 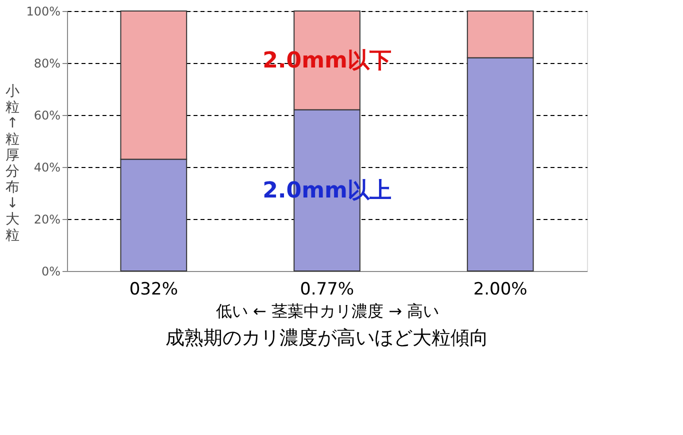 What do you see at coordinates (50, 271) in the screenshot?
I see `y-tick-label: 0%` at bounding box center [50, 271].